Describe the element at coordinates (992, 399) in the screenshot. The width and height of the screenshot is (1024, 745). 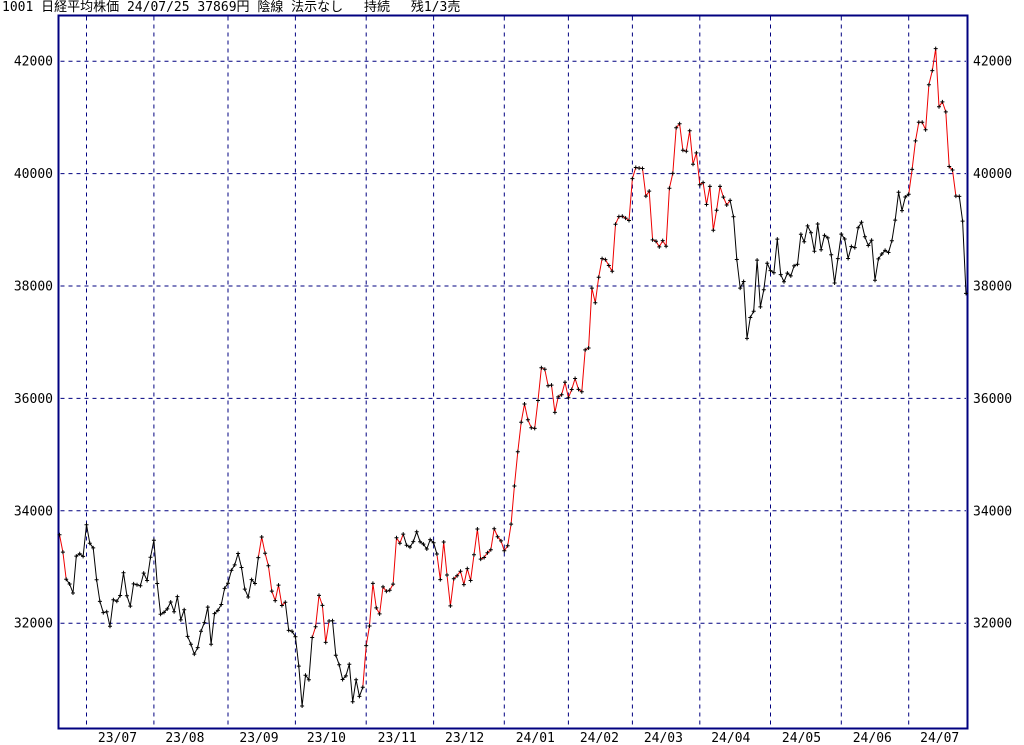
I see `y-axis-label-right: 36000` at that location.